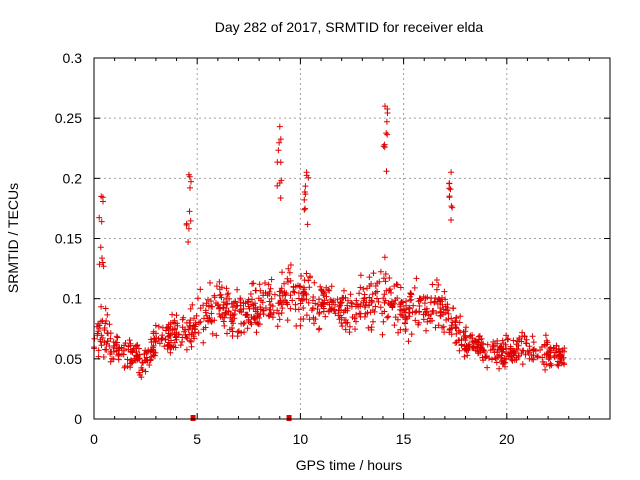 This screenshot has width=640, height=480. I want to click on x-tick-label: 0, so click(94, 439).